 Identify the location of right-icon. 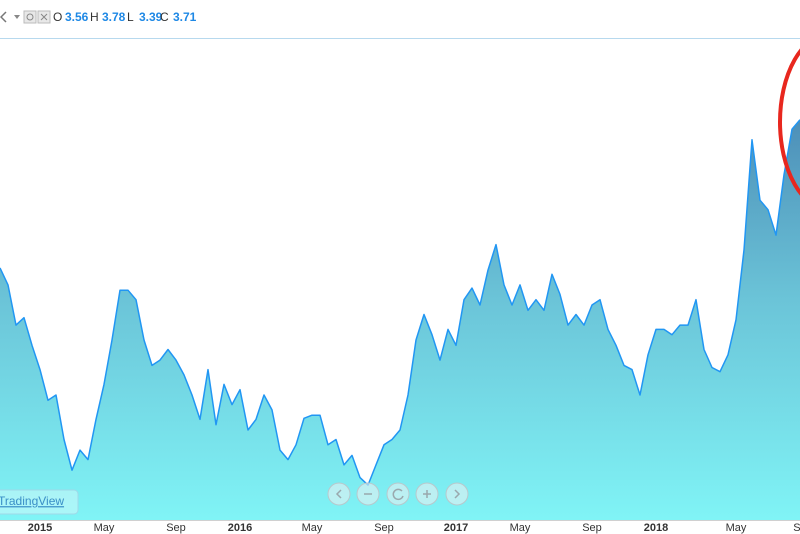
(457, 494).